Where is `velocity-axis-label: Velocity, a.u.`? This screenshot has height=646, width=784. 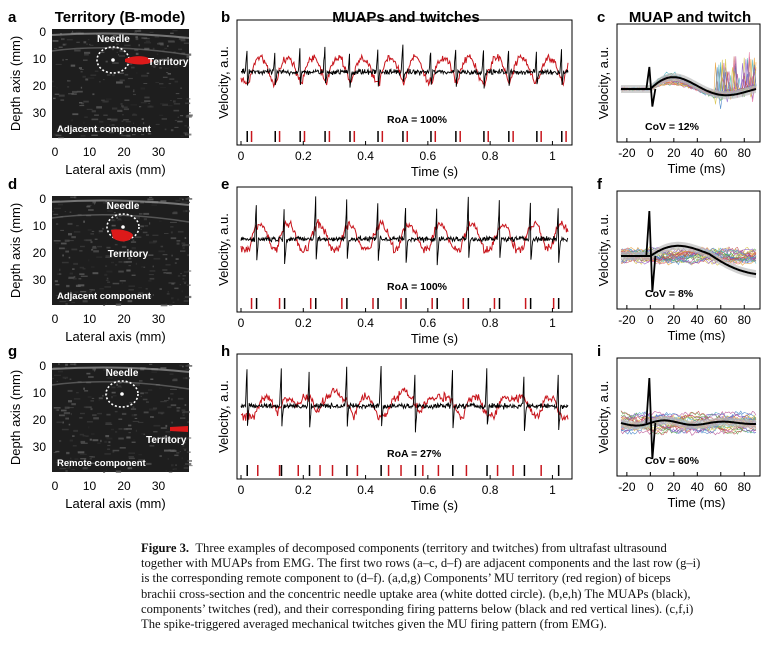 velocity-axis-label: Velocity, a.u. is located at coordinates (223, 82).